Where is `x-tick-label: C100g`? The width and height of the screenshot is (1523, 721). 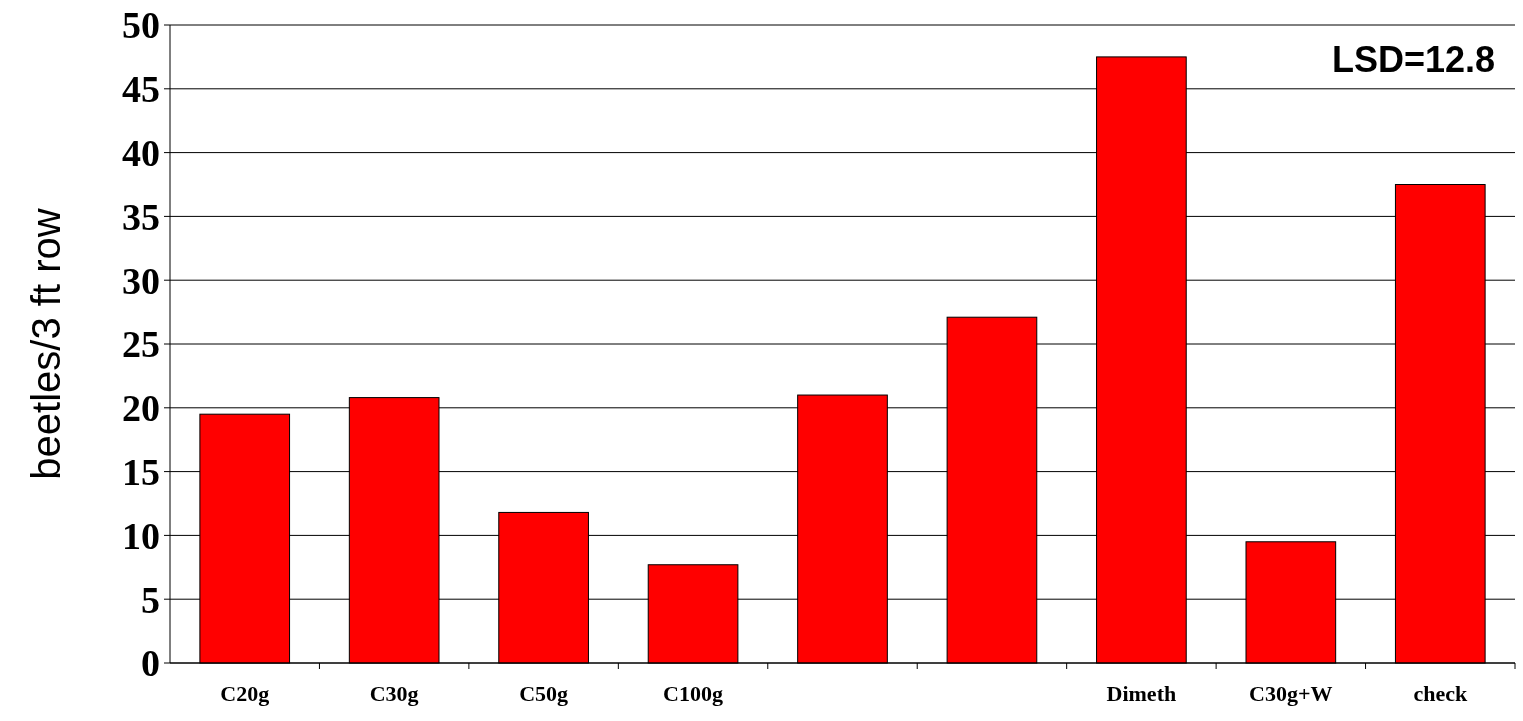 x-tick-label: C100g is located at coordinates (693, 693).